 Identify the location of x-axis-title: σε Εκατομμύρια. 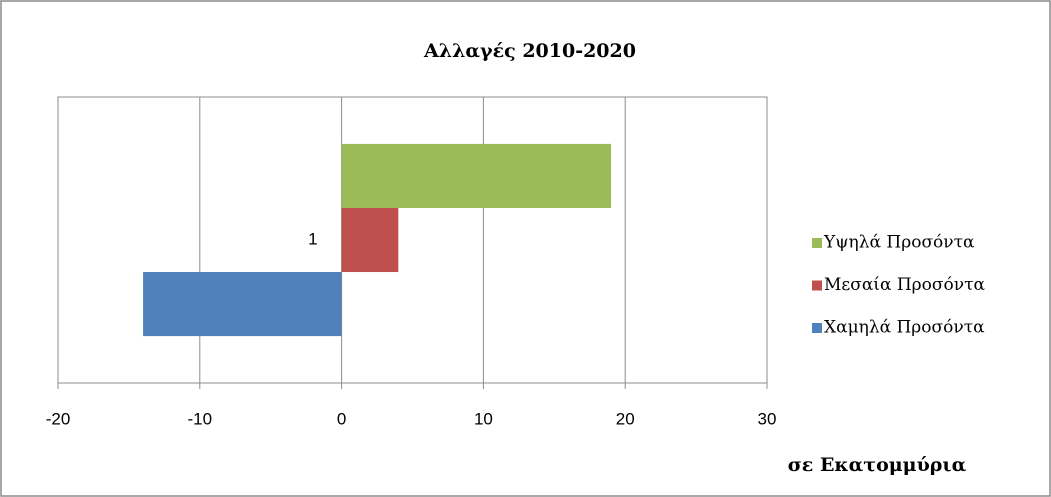
(877, 465).